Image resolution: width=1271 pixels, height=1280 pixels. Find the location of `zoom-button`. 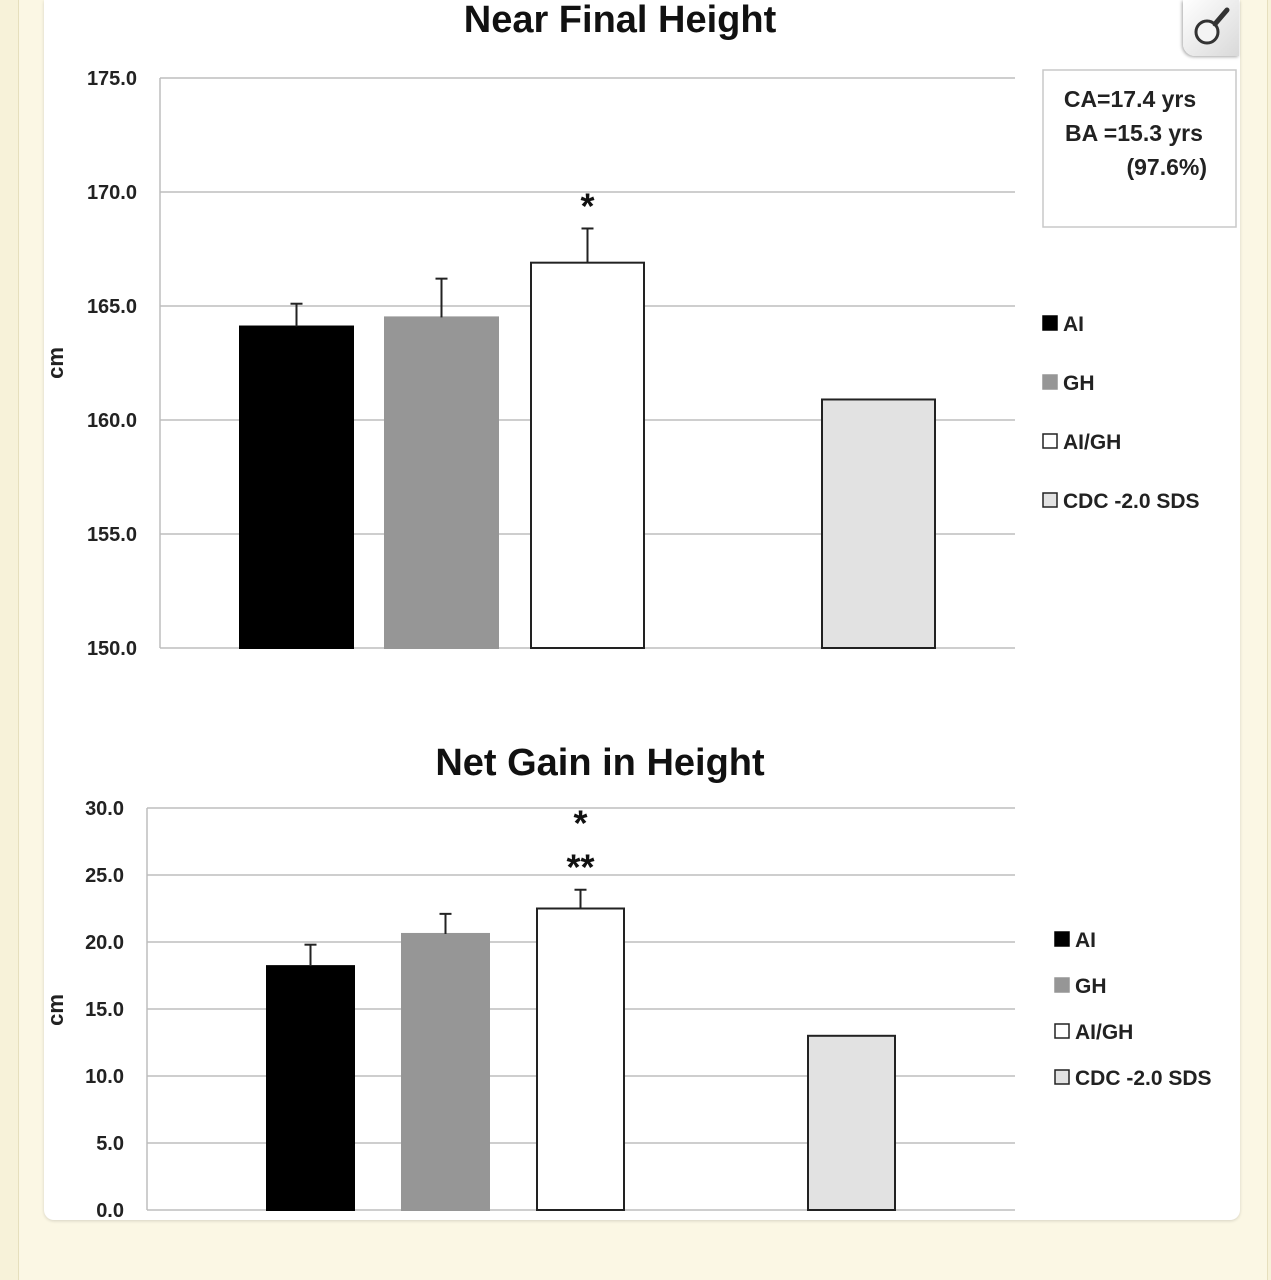

zoom-button is located at coordinates (1211, 28).